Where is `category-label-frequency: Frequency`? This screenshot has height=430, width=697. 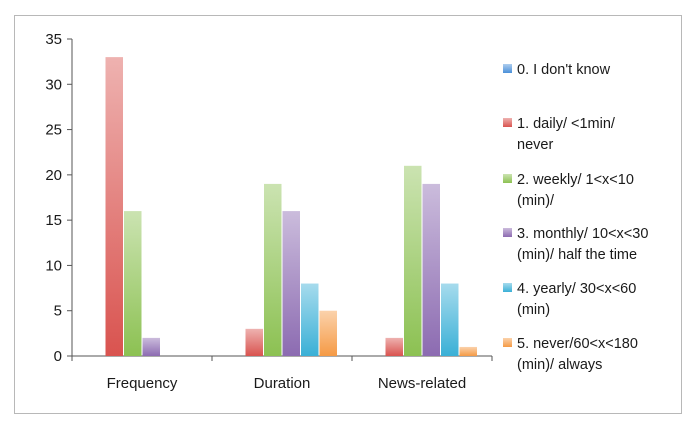 category-label-frequency: Frequency is located at coordinates (142, 383).